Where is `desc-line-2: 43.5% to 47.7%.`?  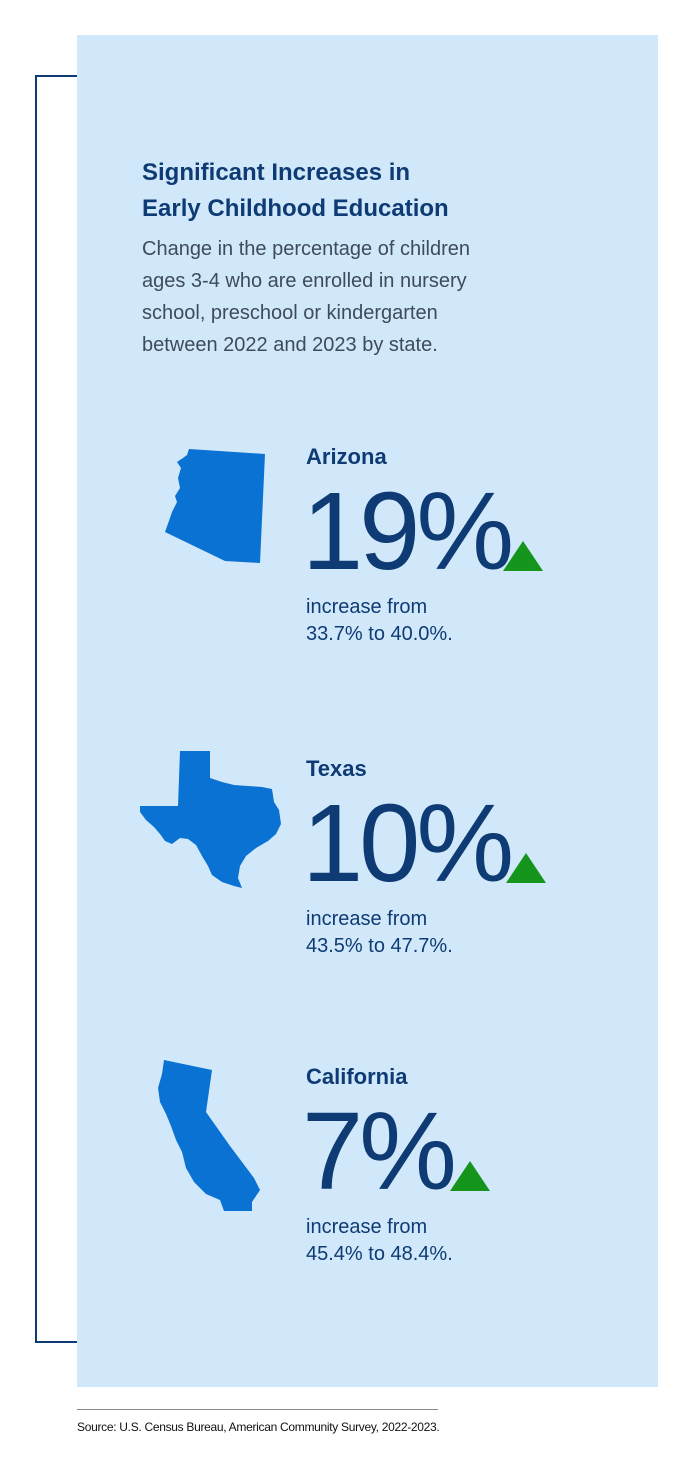
desc-line-2: 43.5% to 47.7%. is located at coordinates (379, 946).